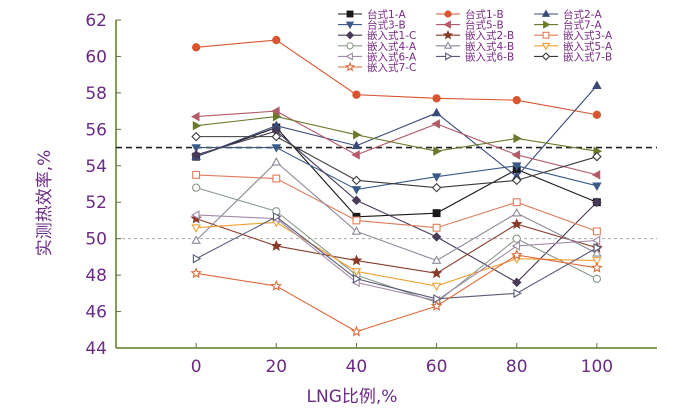  I want to click on y-axis-ticks: 44 46 48 50 52 54 56 58 60 62, so click(103, 185).